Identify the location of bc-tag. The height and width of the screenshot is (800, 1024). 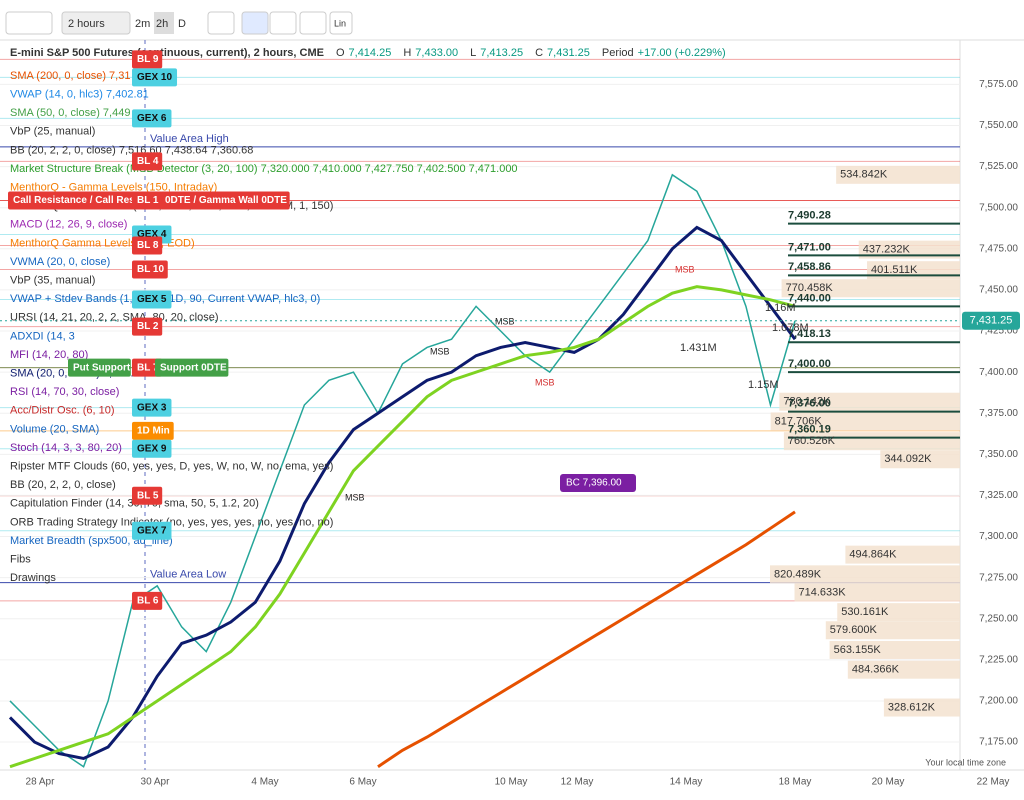
(598, 483).